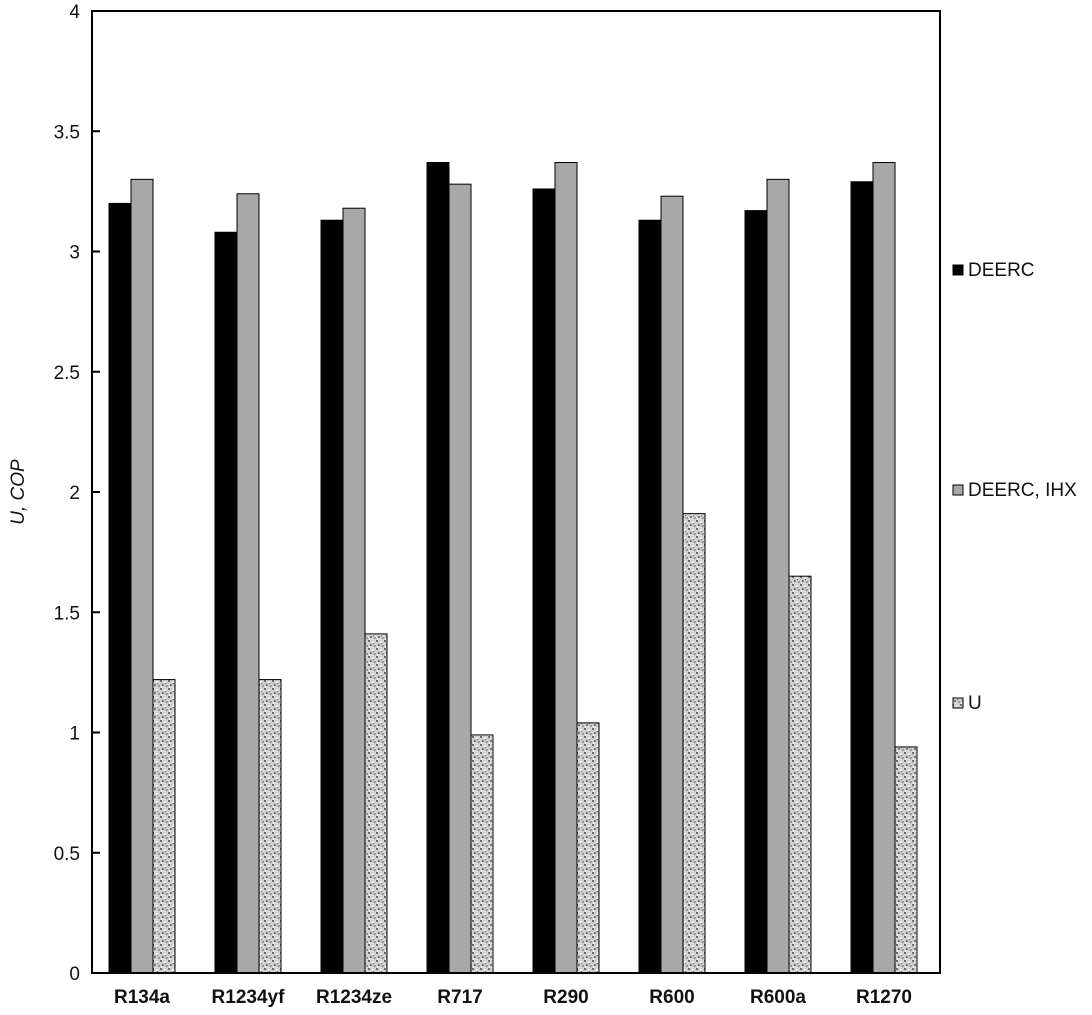 The image size is (1092, 1015). I want to click on x-category-label: R290, so click(565, 997).